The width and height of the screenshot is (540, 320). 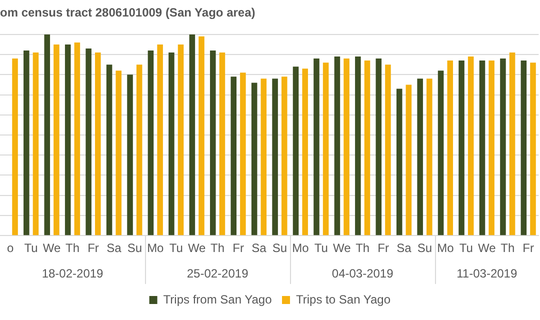 What do you see at coordinates (10, 248) in the screenshot?
I see `x-tick-label: o` at bounding box center [10, 248].